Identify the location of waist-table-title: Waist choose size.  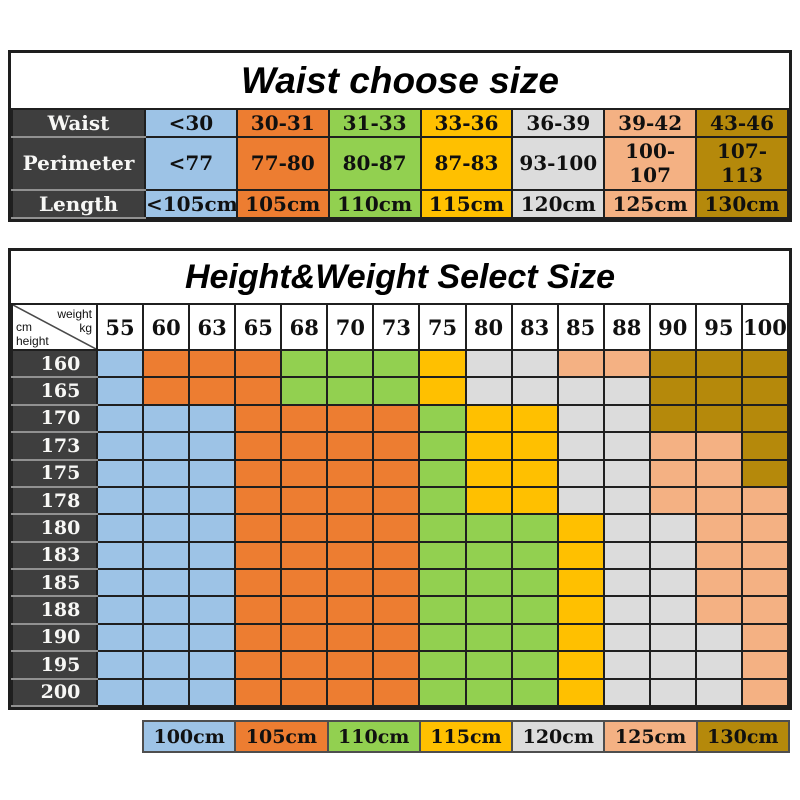
(400, 80).